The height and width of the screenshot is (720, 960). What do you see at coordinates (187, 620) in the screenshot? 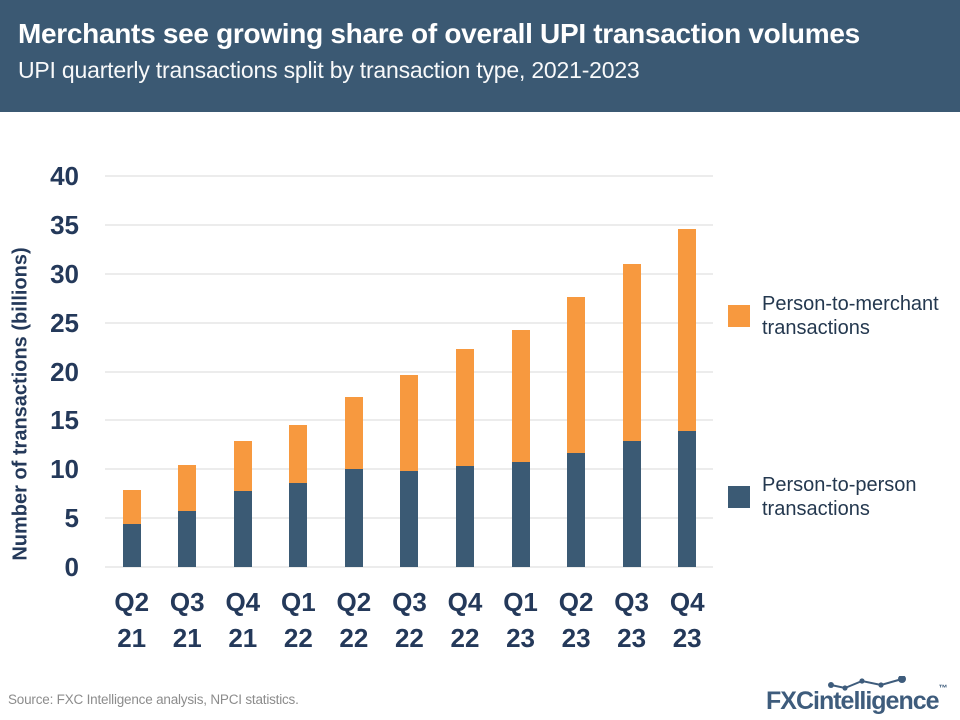
I see `x-axis-label: Q3 21` at bounding box center [187, 620].